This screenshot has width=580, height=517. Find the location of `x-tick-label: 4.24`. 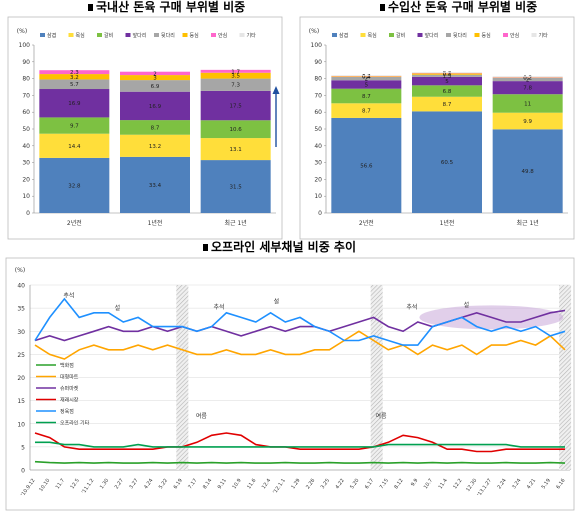

x-tick-label: 4.24 is located at coordinates (148, 484).